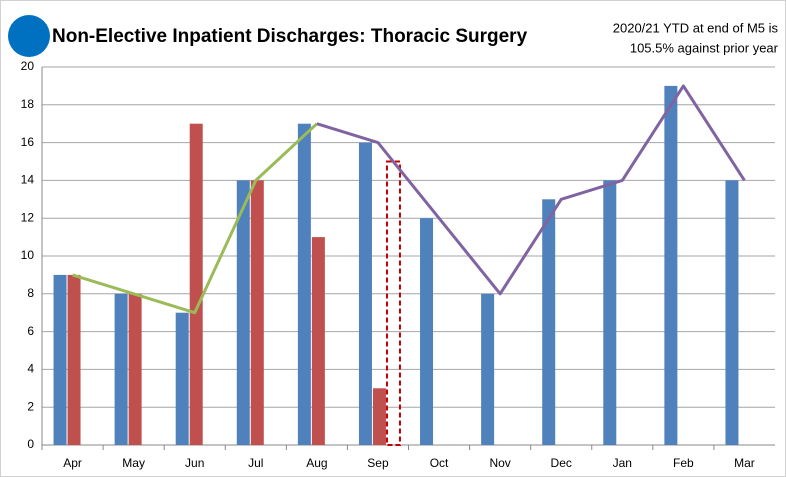 The width and height of the screenshot is (786, 477). I want to click on y-tick-label: 4, so click(30, 369).